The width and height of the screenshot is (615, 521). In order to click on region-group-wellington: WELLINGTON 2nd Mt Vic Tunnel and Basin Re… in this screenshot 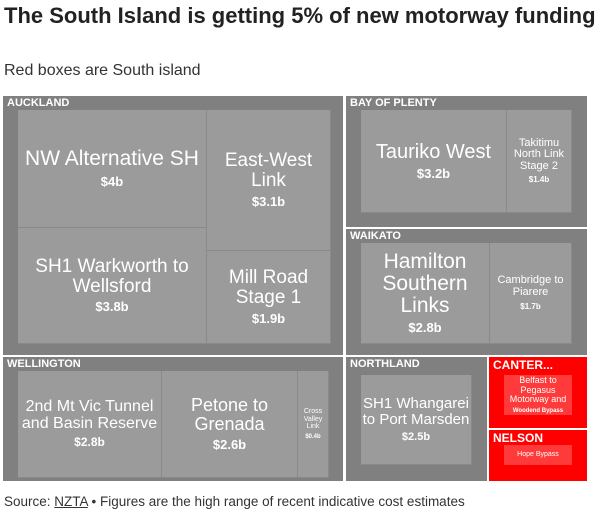, I will do `click(173, 419)`.